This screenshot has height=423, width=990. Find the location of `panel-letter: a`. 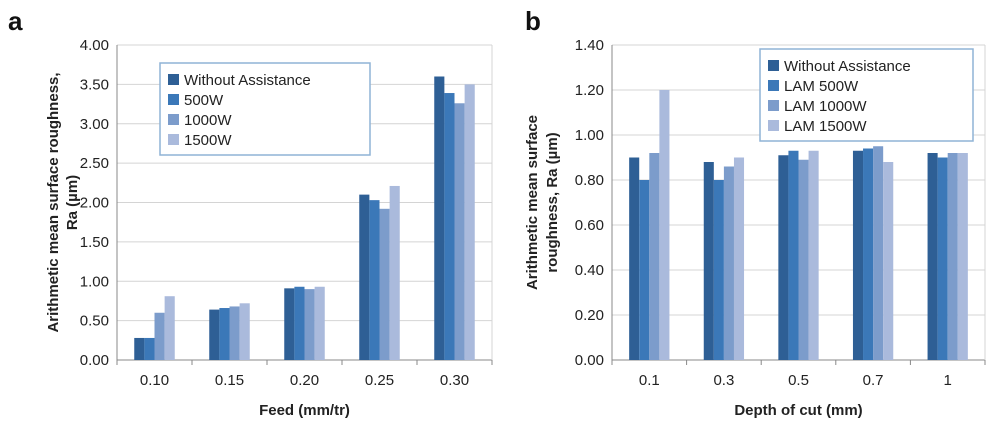

panel-letter: a is located at coordinates (15, 21).